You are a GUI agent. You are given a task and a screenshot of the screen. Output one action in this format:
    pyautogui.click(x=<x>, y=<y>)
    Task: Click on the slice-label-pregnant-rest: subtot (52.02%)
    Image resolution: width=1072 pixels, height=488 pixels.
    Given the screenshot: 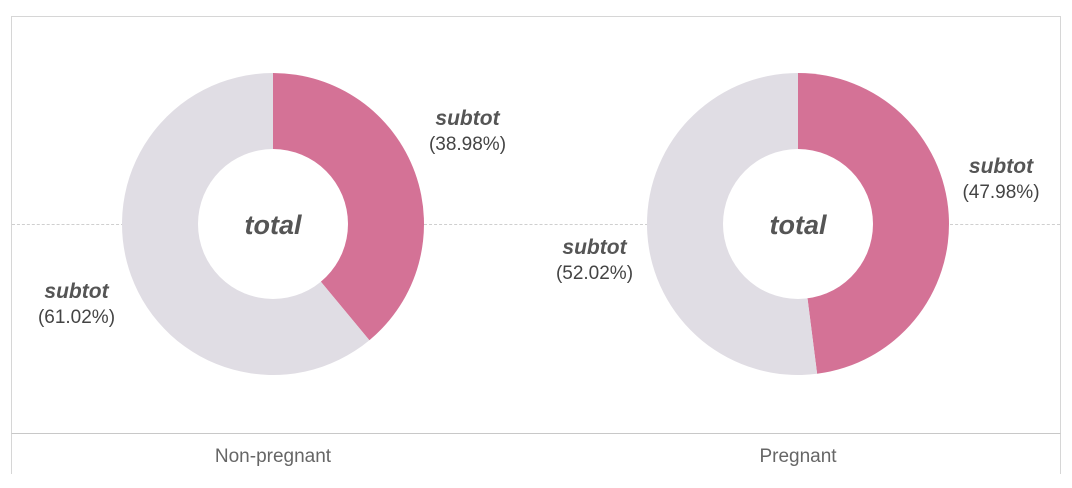 What is the action you would take?
    pyautogui.click(x=594, y=261)
    